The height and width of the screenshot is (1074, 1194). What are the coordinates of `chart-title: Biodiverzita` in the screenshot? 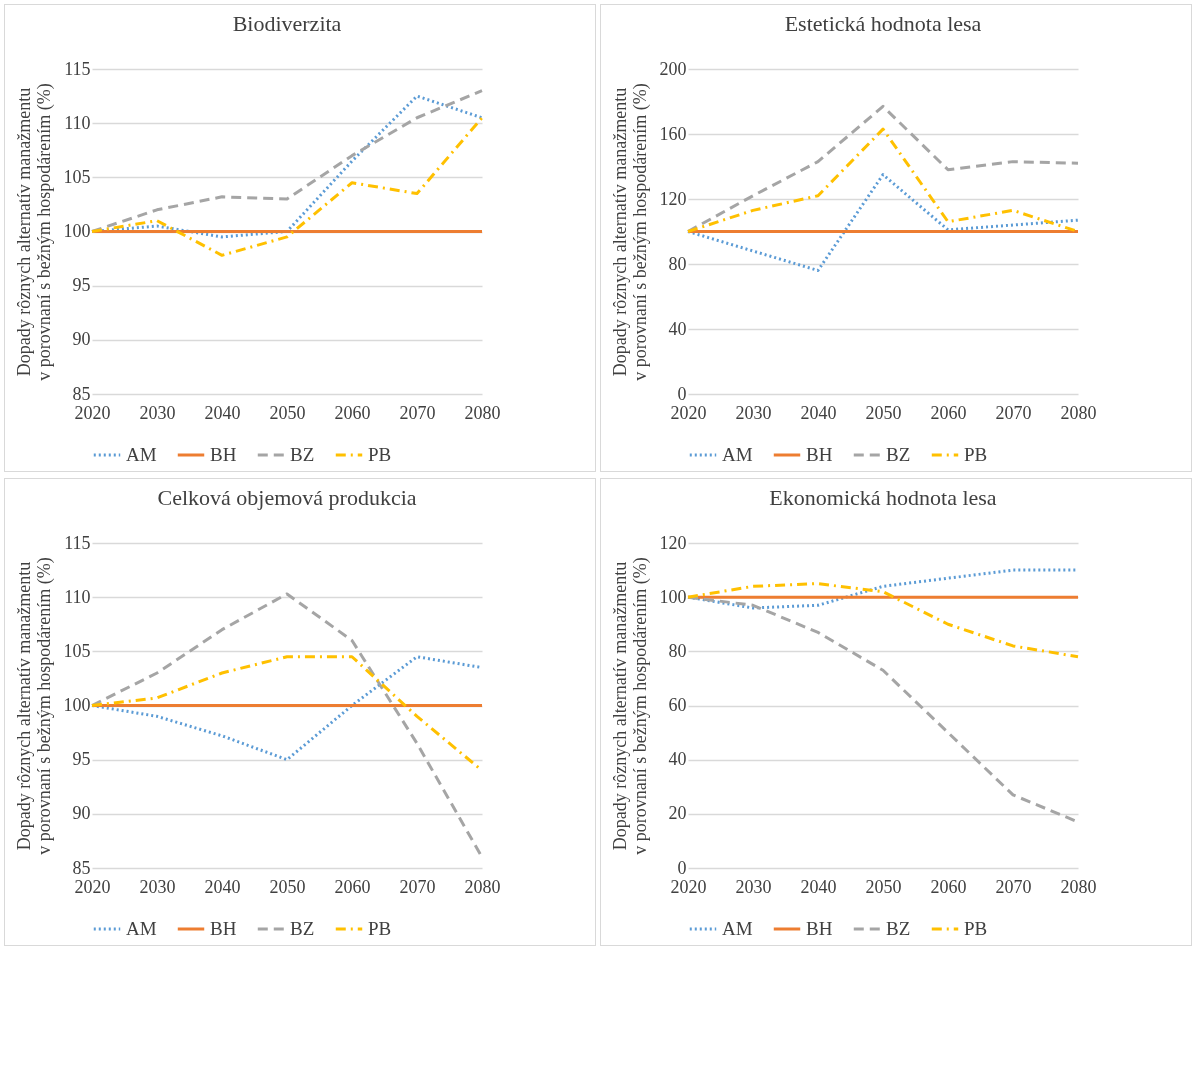 It's located at (287, 23).